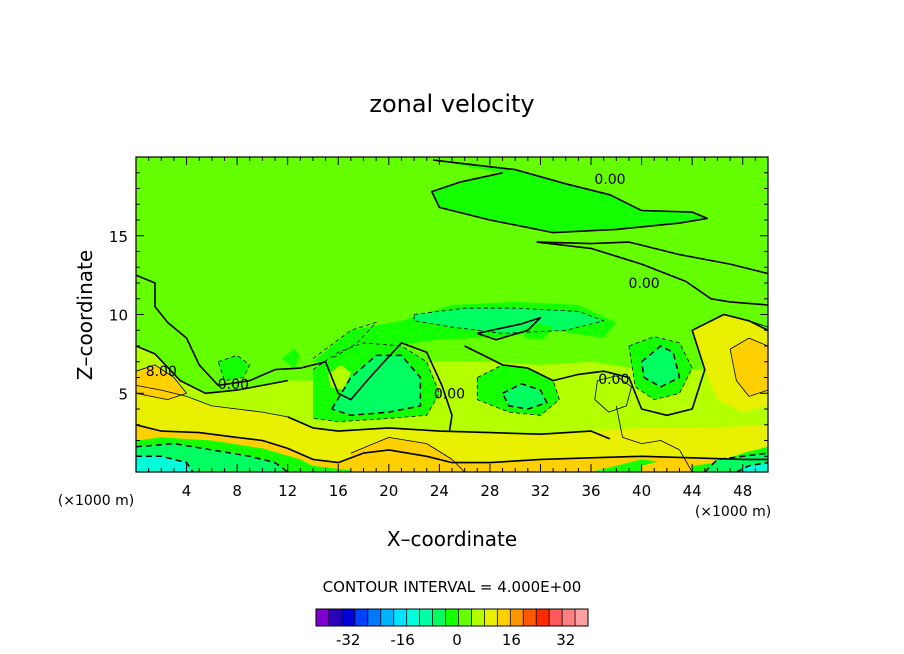 The width and height of the screenshot is (904, 654). I want to click on contour-interval-text: CONTOUR INTERVAL = 4.000E+00, so click(452, 587).